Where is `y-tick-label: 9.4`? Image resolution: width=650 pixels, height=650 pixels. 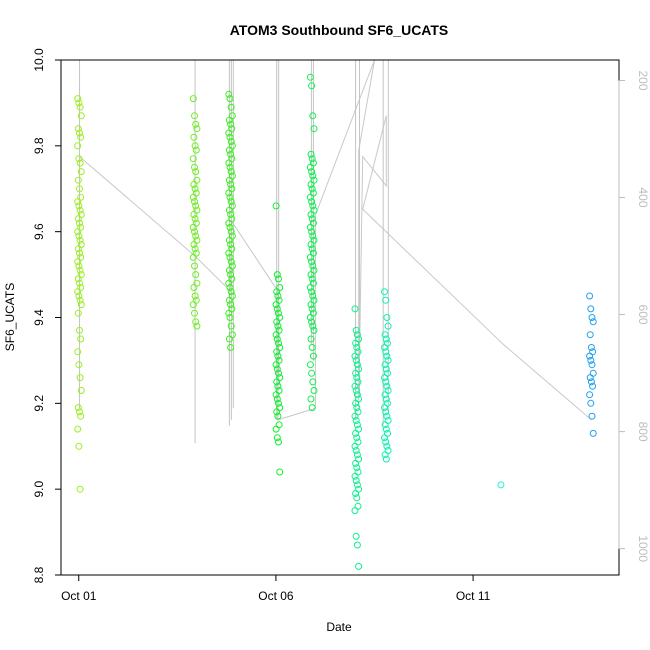
y-tick-label: 9.4 is located at coordinates (39, 317).